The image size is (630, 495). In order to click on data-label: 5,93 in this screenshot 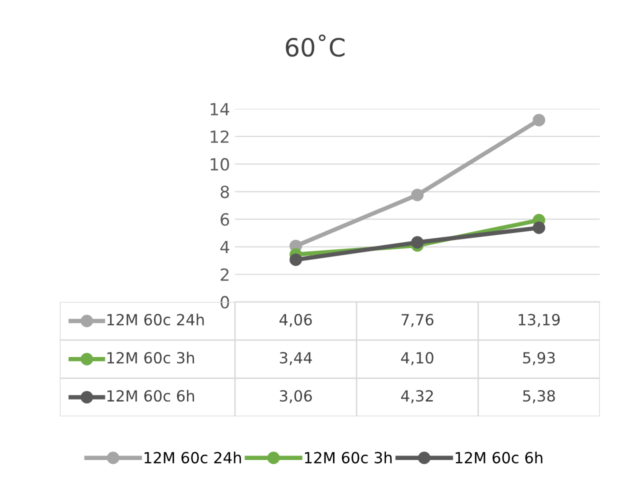, I will do `click(539, 359)`.